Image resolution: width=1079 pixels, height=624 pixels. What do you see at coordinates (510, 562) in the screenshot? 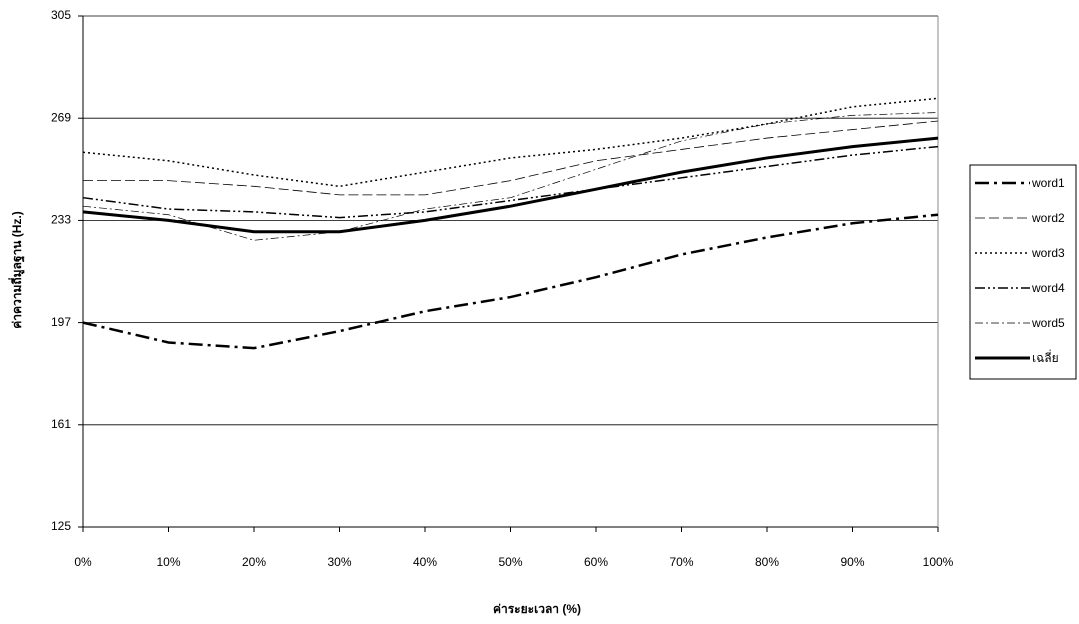
I see `x-tick-label: 50%` at bounding box center [510, 562].